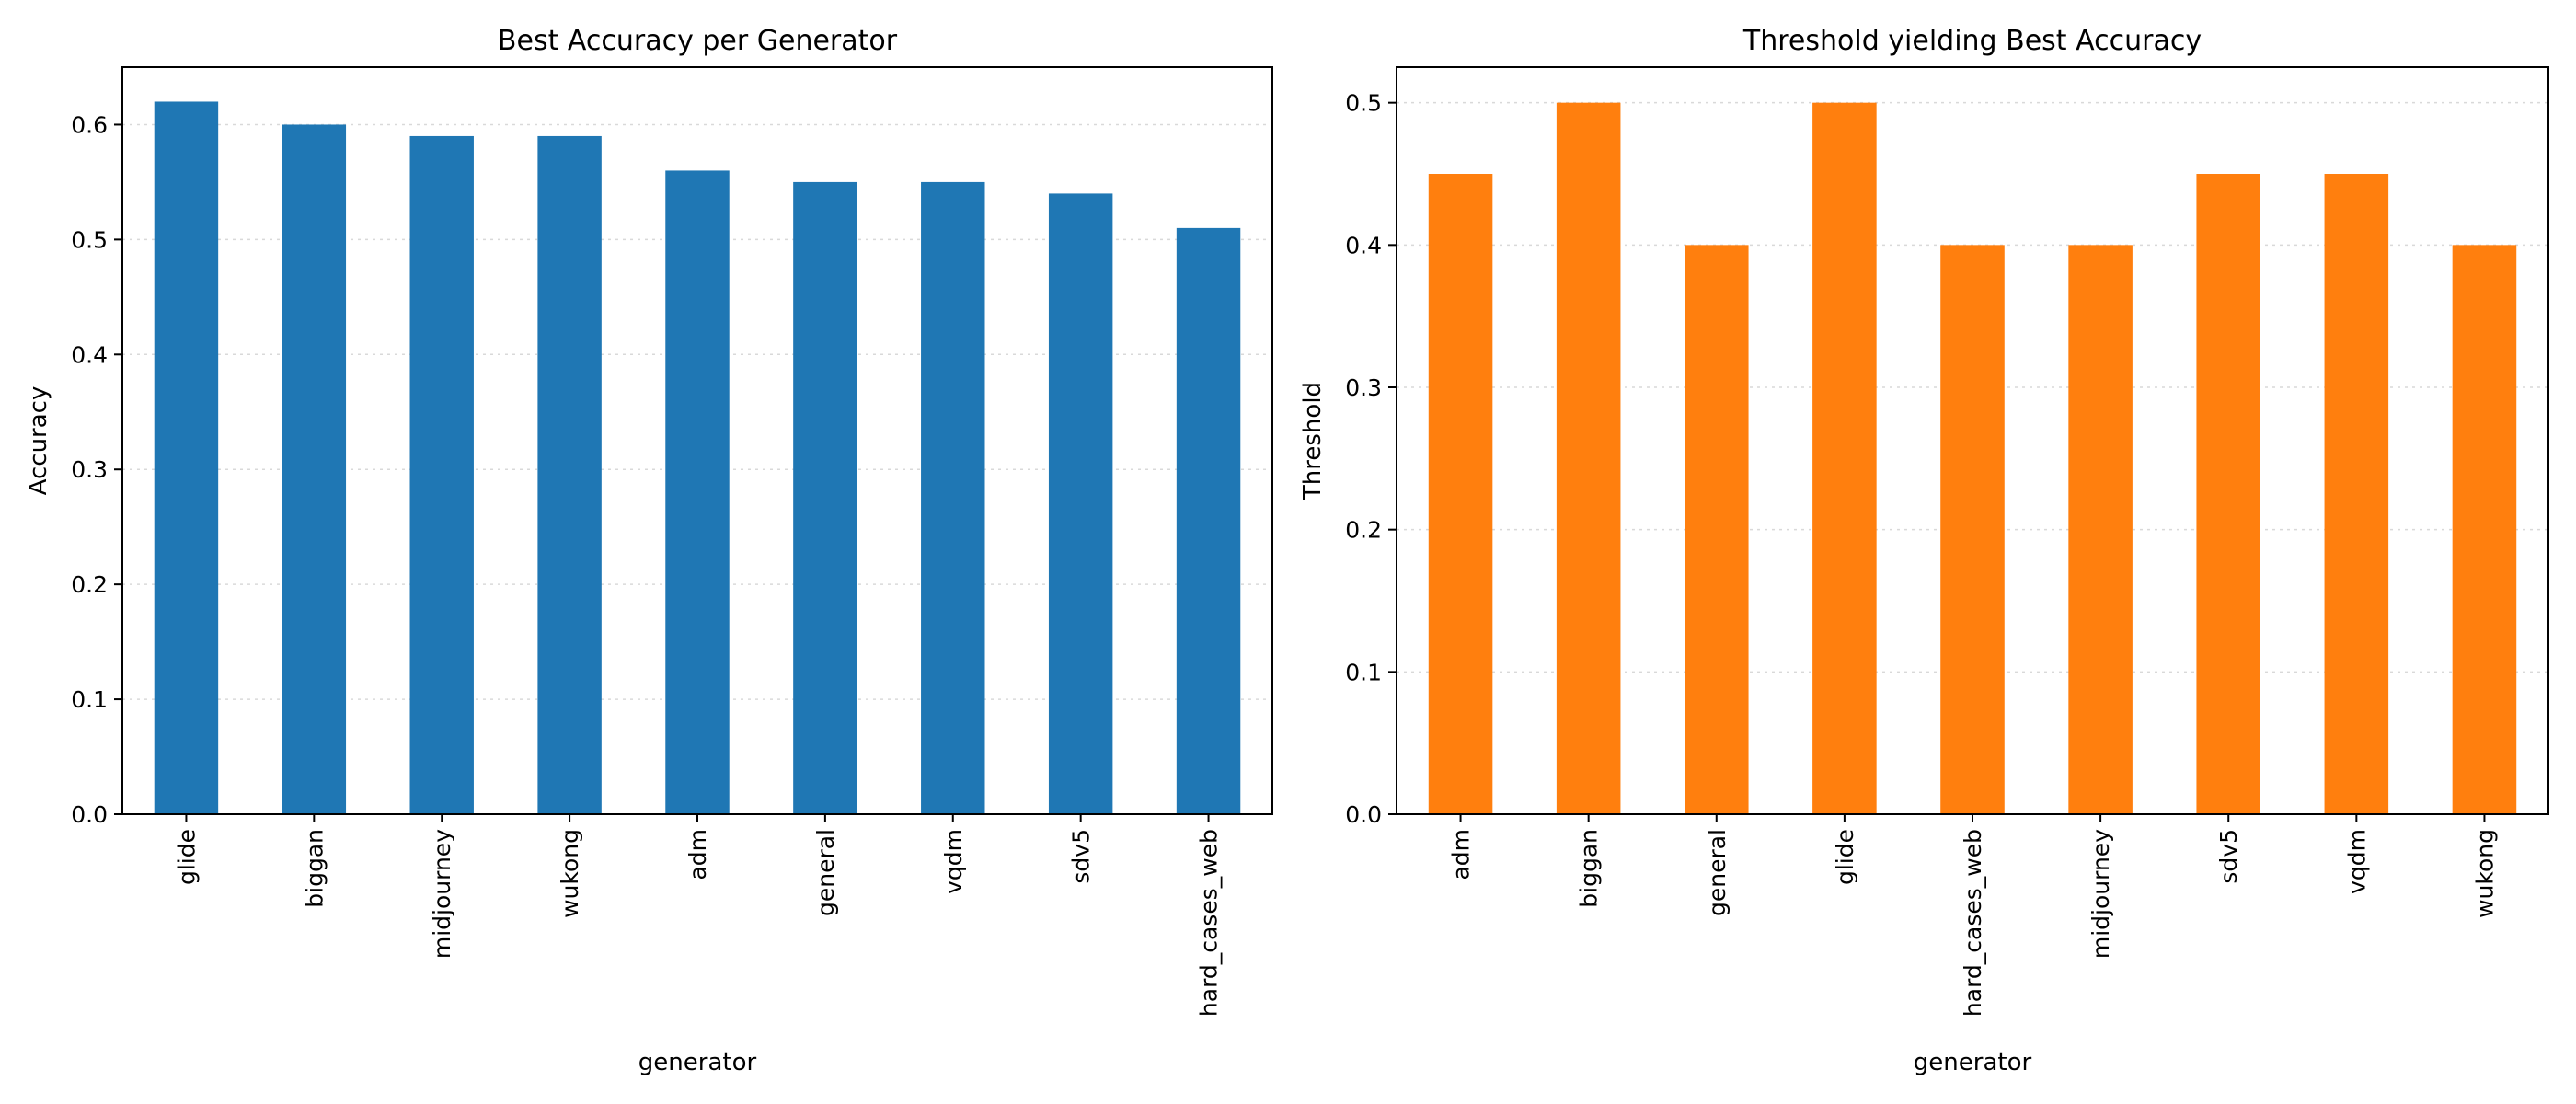 The height and width of the screenshot is (1104, 2576). What do you see at coordinates (1208, 520) in the screenshot?
I see `accuracy-bar-hard_cases_web` at bounding box center [1208, 520].